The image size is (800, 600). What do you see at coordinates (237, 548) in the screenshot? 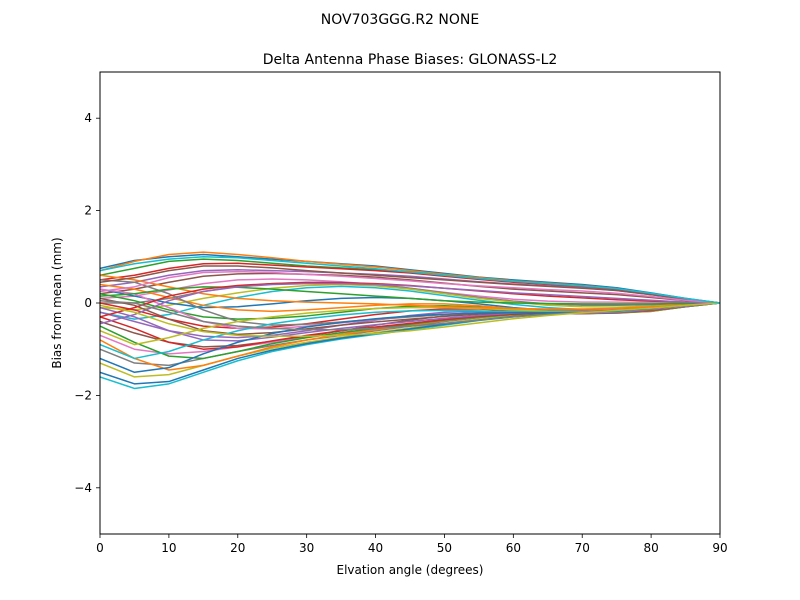
I see `x-tick-label: 20` at bounding box center [237, 548].